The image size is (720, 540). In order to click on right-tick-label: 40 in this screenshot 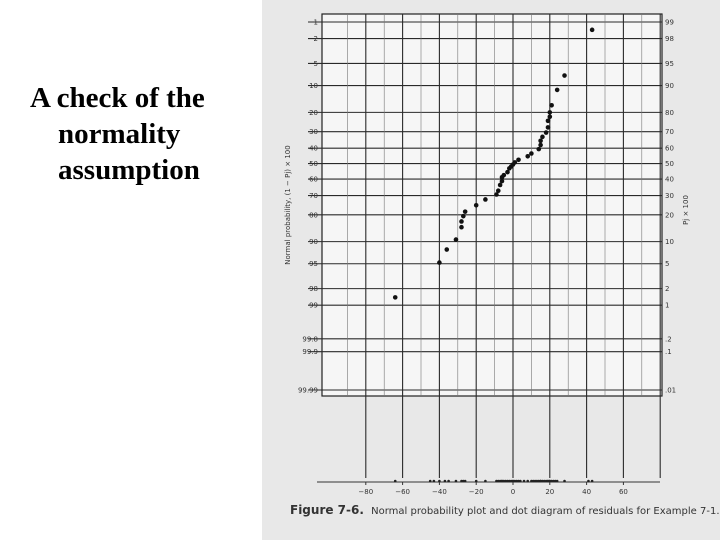, I will do `click(669, 180)`.